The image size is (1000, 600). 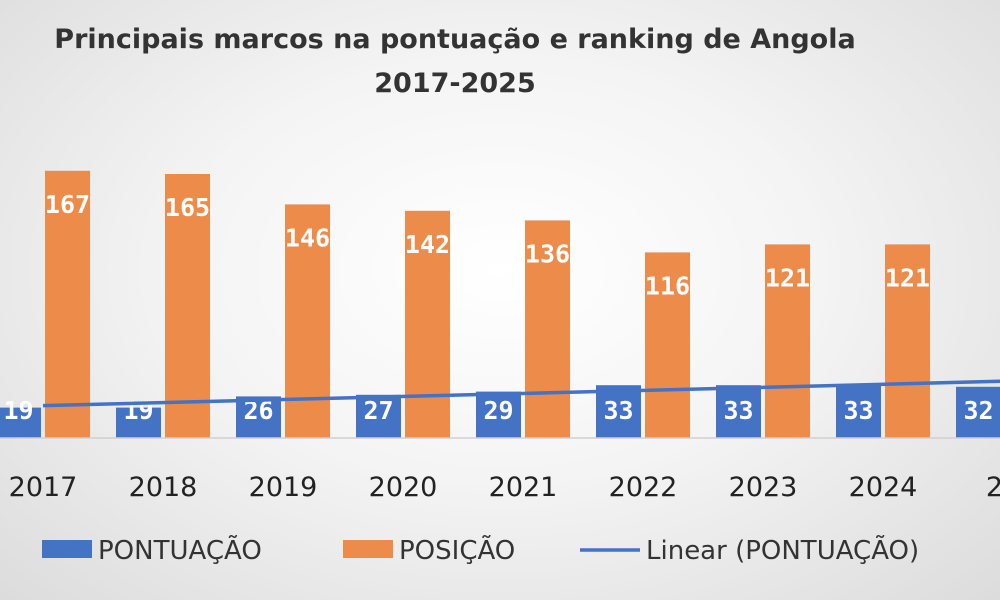 What do you see at coordinates (187, 306) in the screenshot?
I see `bar-posicao-2018` at bounding box center [187, 306].